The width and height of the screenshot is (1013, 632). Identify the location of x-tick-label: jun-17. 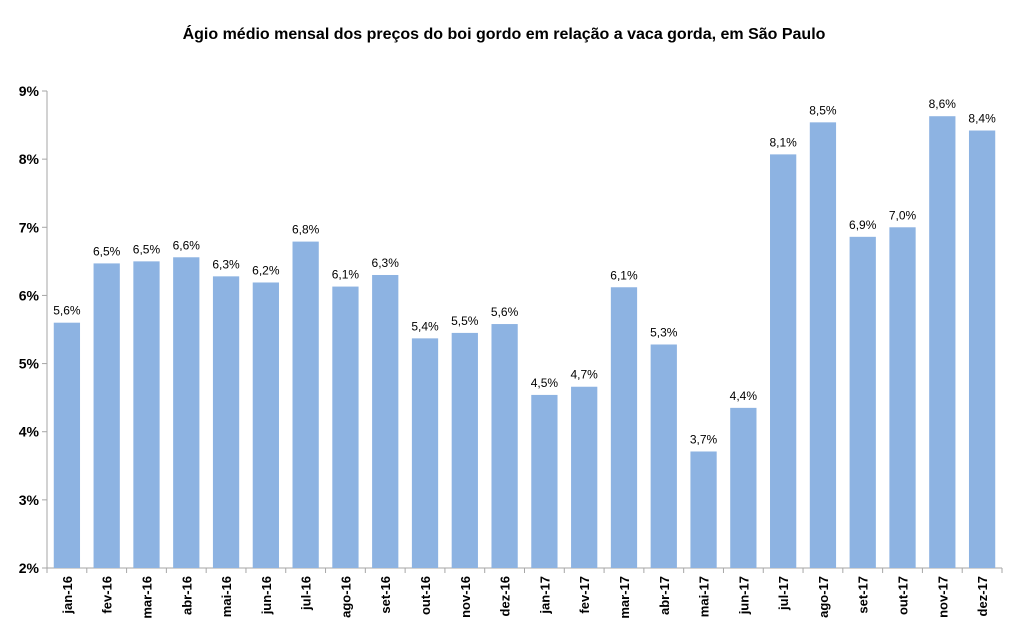
(743, 595).